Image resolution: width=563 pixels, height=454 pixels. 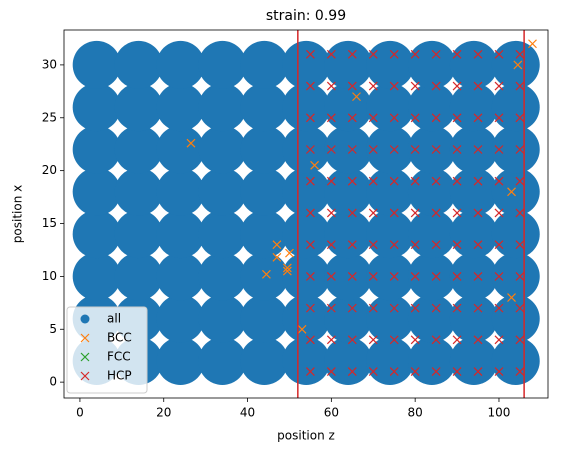 I want to click on x-tick-label: 100, so click(x=499, y=413).